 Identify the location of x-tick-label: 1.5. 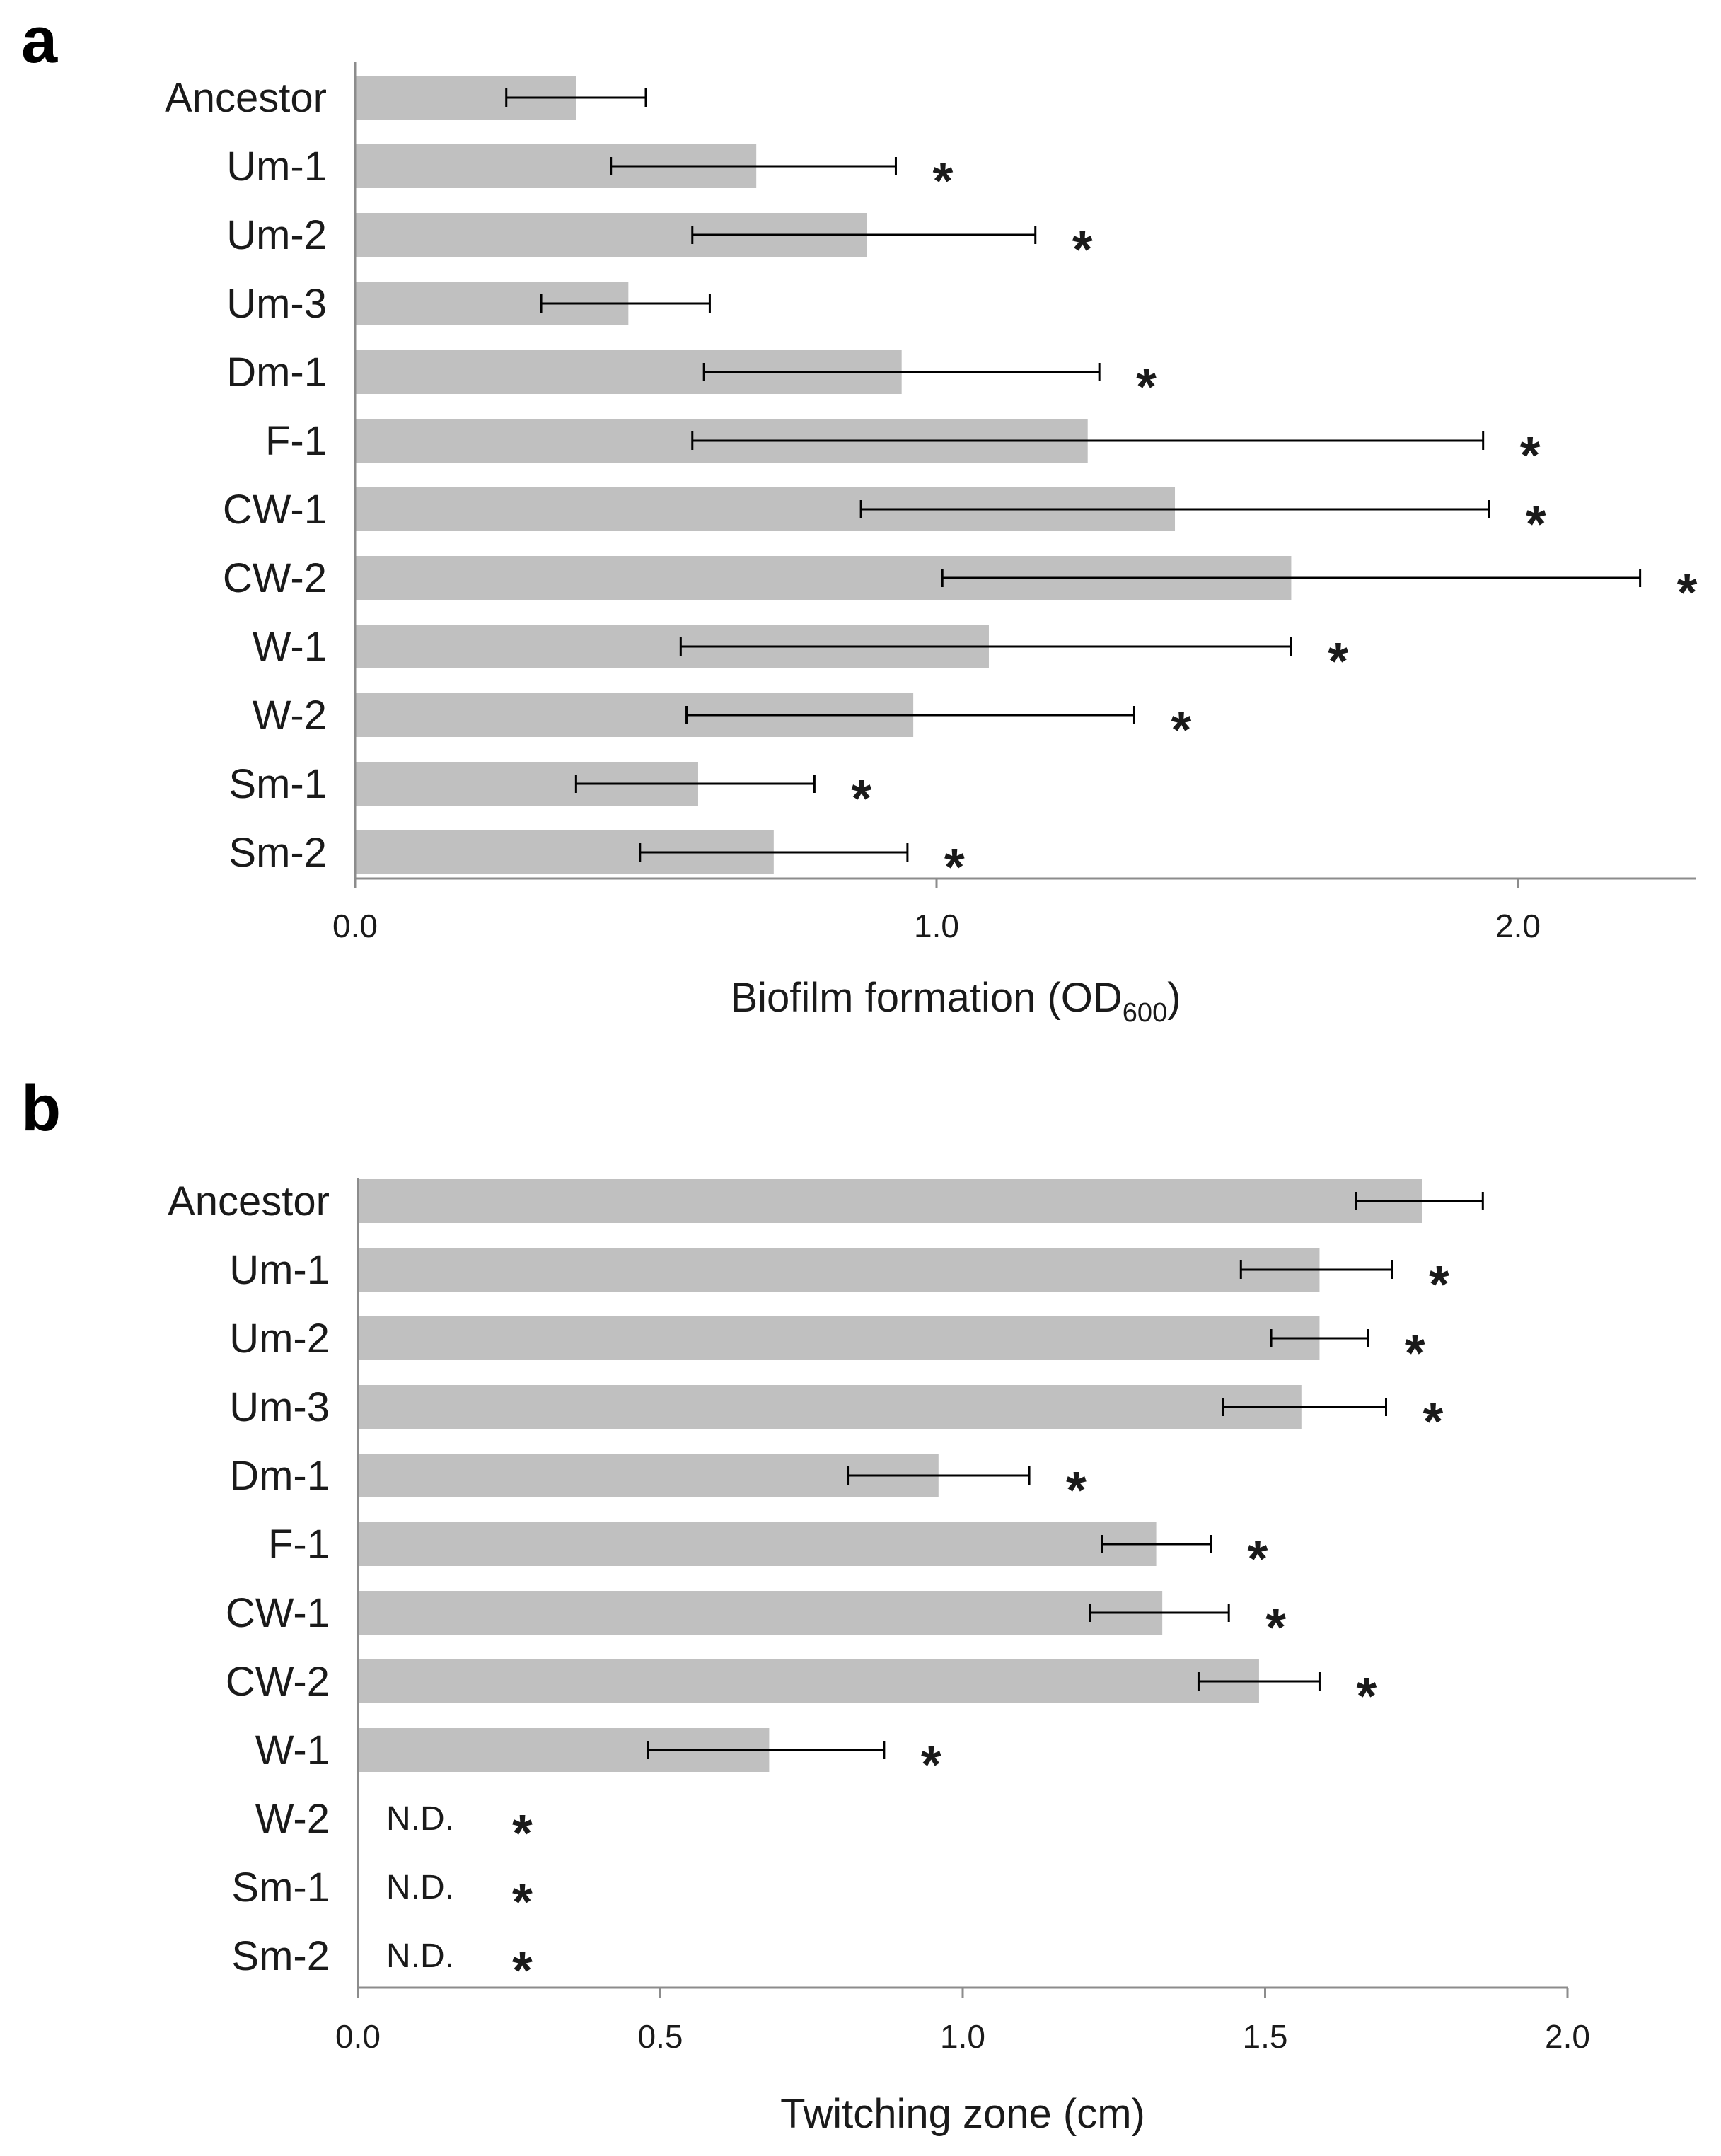
(1265, 2036).